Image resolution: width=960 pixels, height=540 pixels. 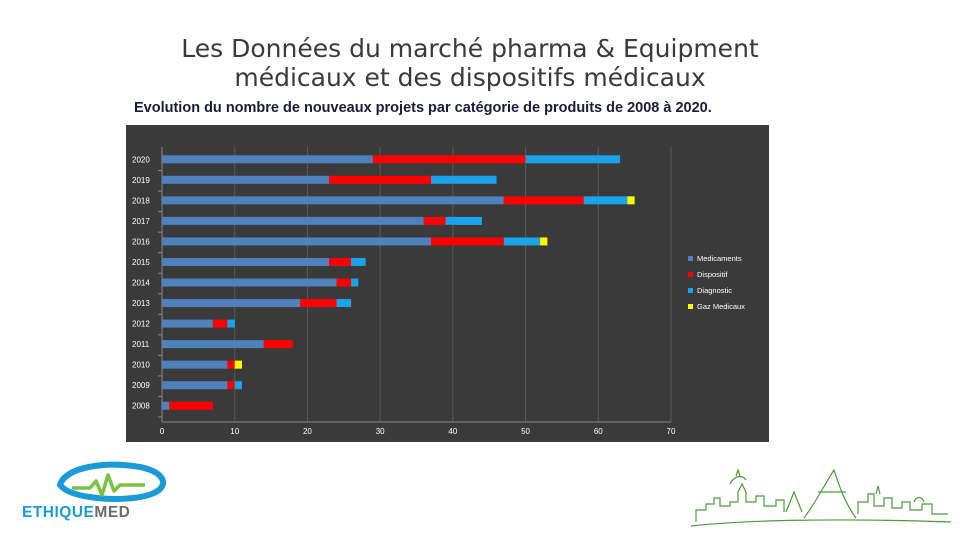 I want to click on y-tick-label: 2015, so click(x=141, y=262).